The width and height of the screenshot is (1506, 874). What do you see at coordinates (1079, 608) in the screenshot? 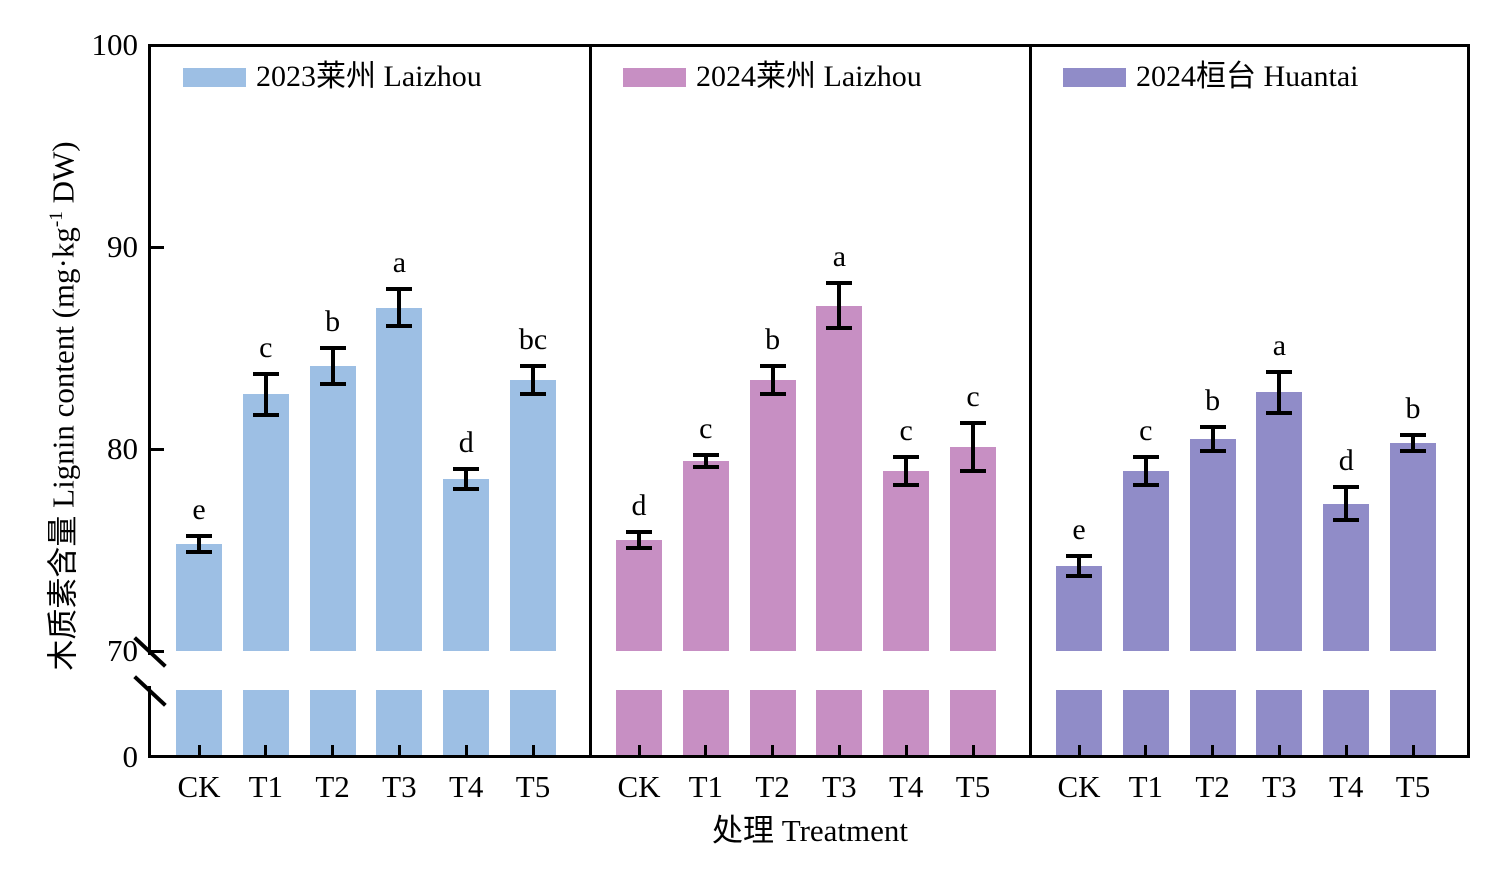
I see `bar-CK-upper` at bounding box center [1079, 608].